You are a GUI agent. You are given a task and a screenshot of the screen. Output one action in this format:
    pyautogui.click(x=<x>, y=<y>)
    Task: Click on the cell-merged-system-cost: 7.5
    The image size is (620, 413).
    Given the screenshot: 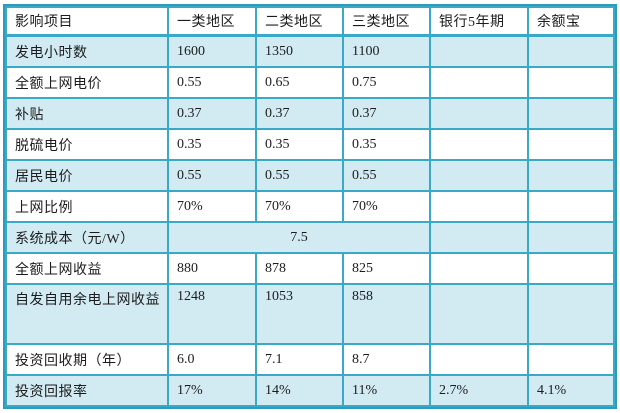 What is the action you would take?
    pyautogui.click(x=299, y=237)
    